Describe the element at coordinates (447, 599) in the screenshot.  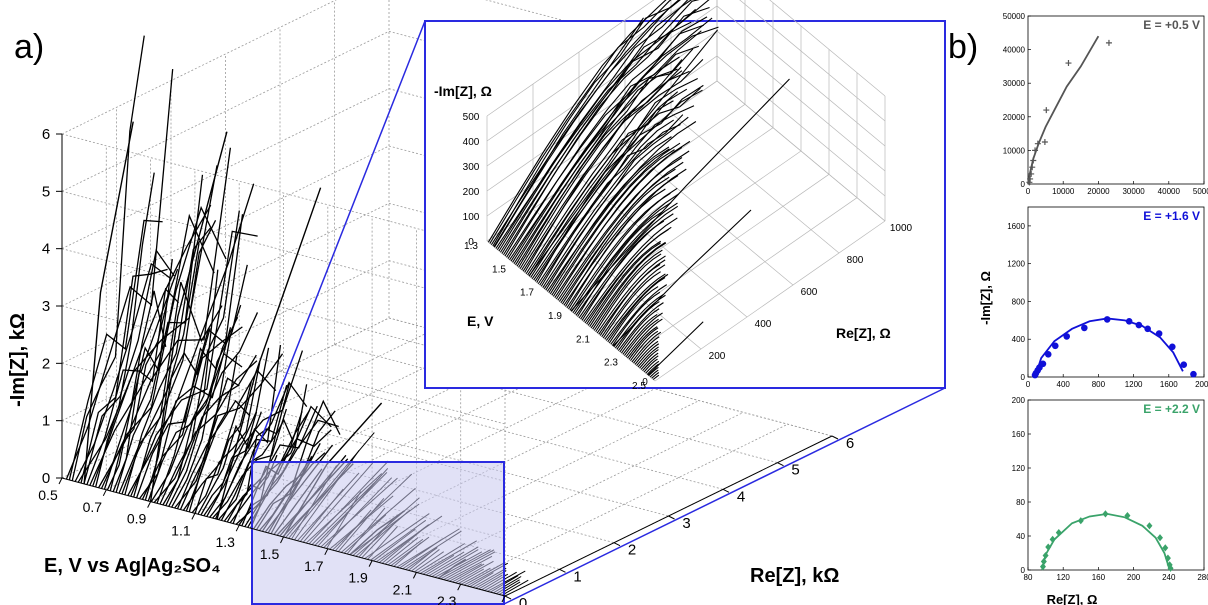
I see `main-y-tick-label: 2.3` at that location.